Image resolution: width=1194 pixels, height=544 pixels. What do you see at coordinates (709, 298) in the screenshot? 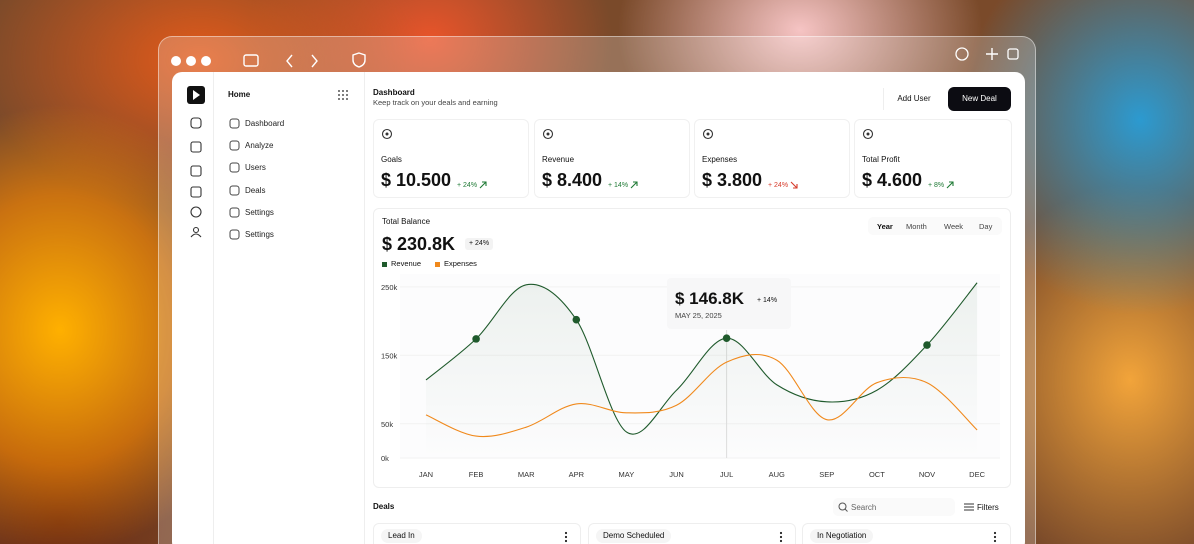
I see `tooltip-value: $ 146.8K` at bounding box center [709, 298].